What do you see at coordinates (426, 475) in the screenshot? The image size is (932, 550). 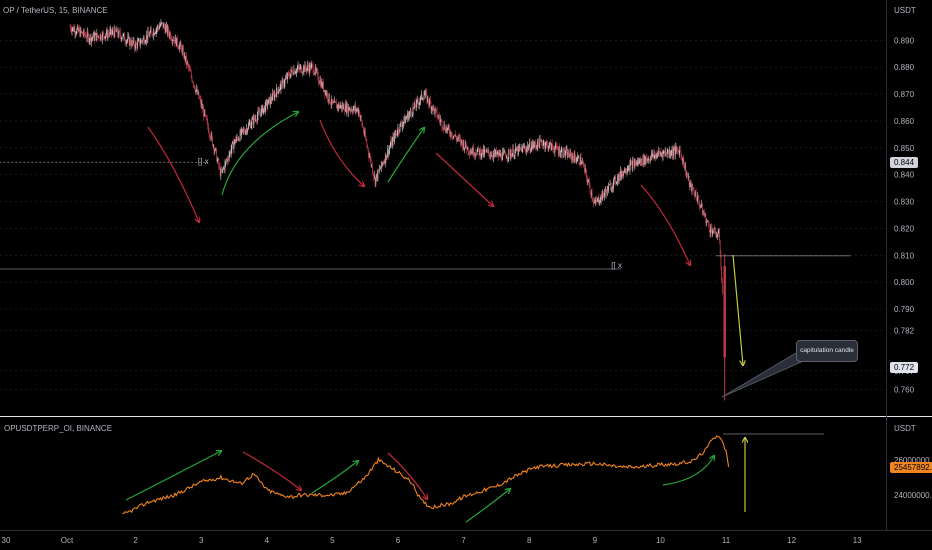 I see `open-interest-line-path` at bounding box center [426, 475].